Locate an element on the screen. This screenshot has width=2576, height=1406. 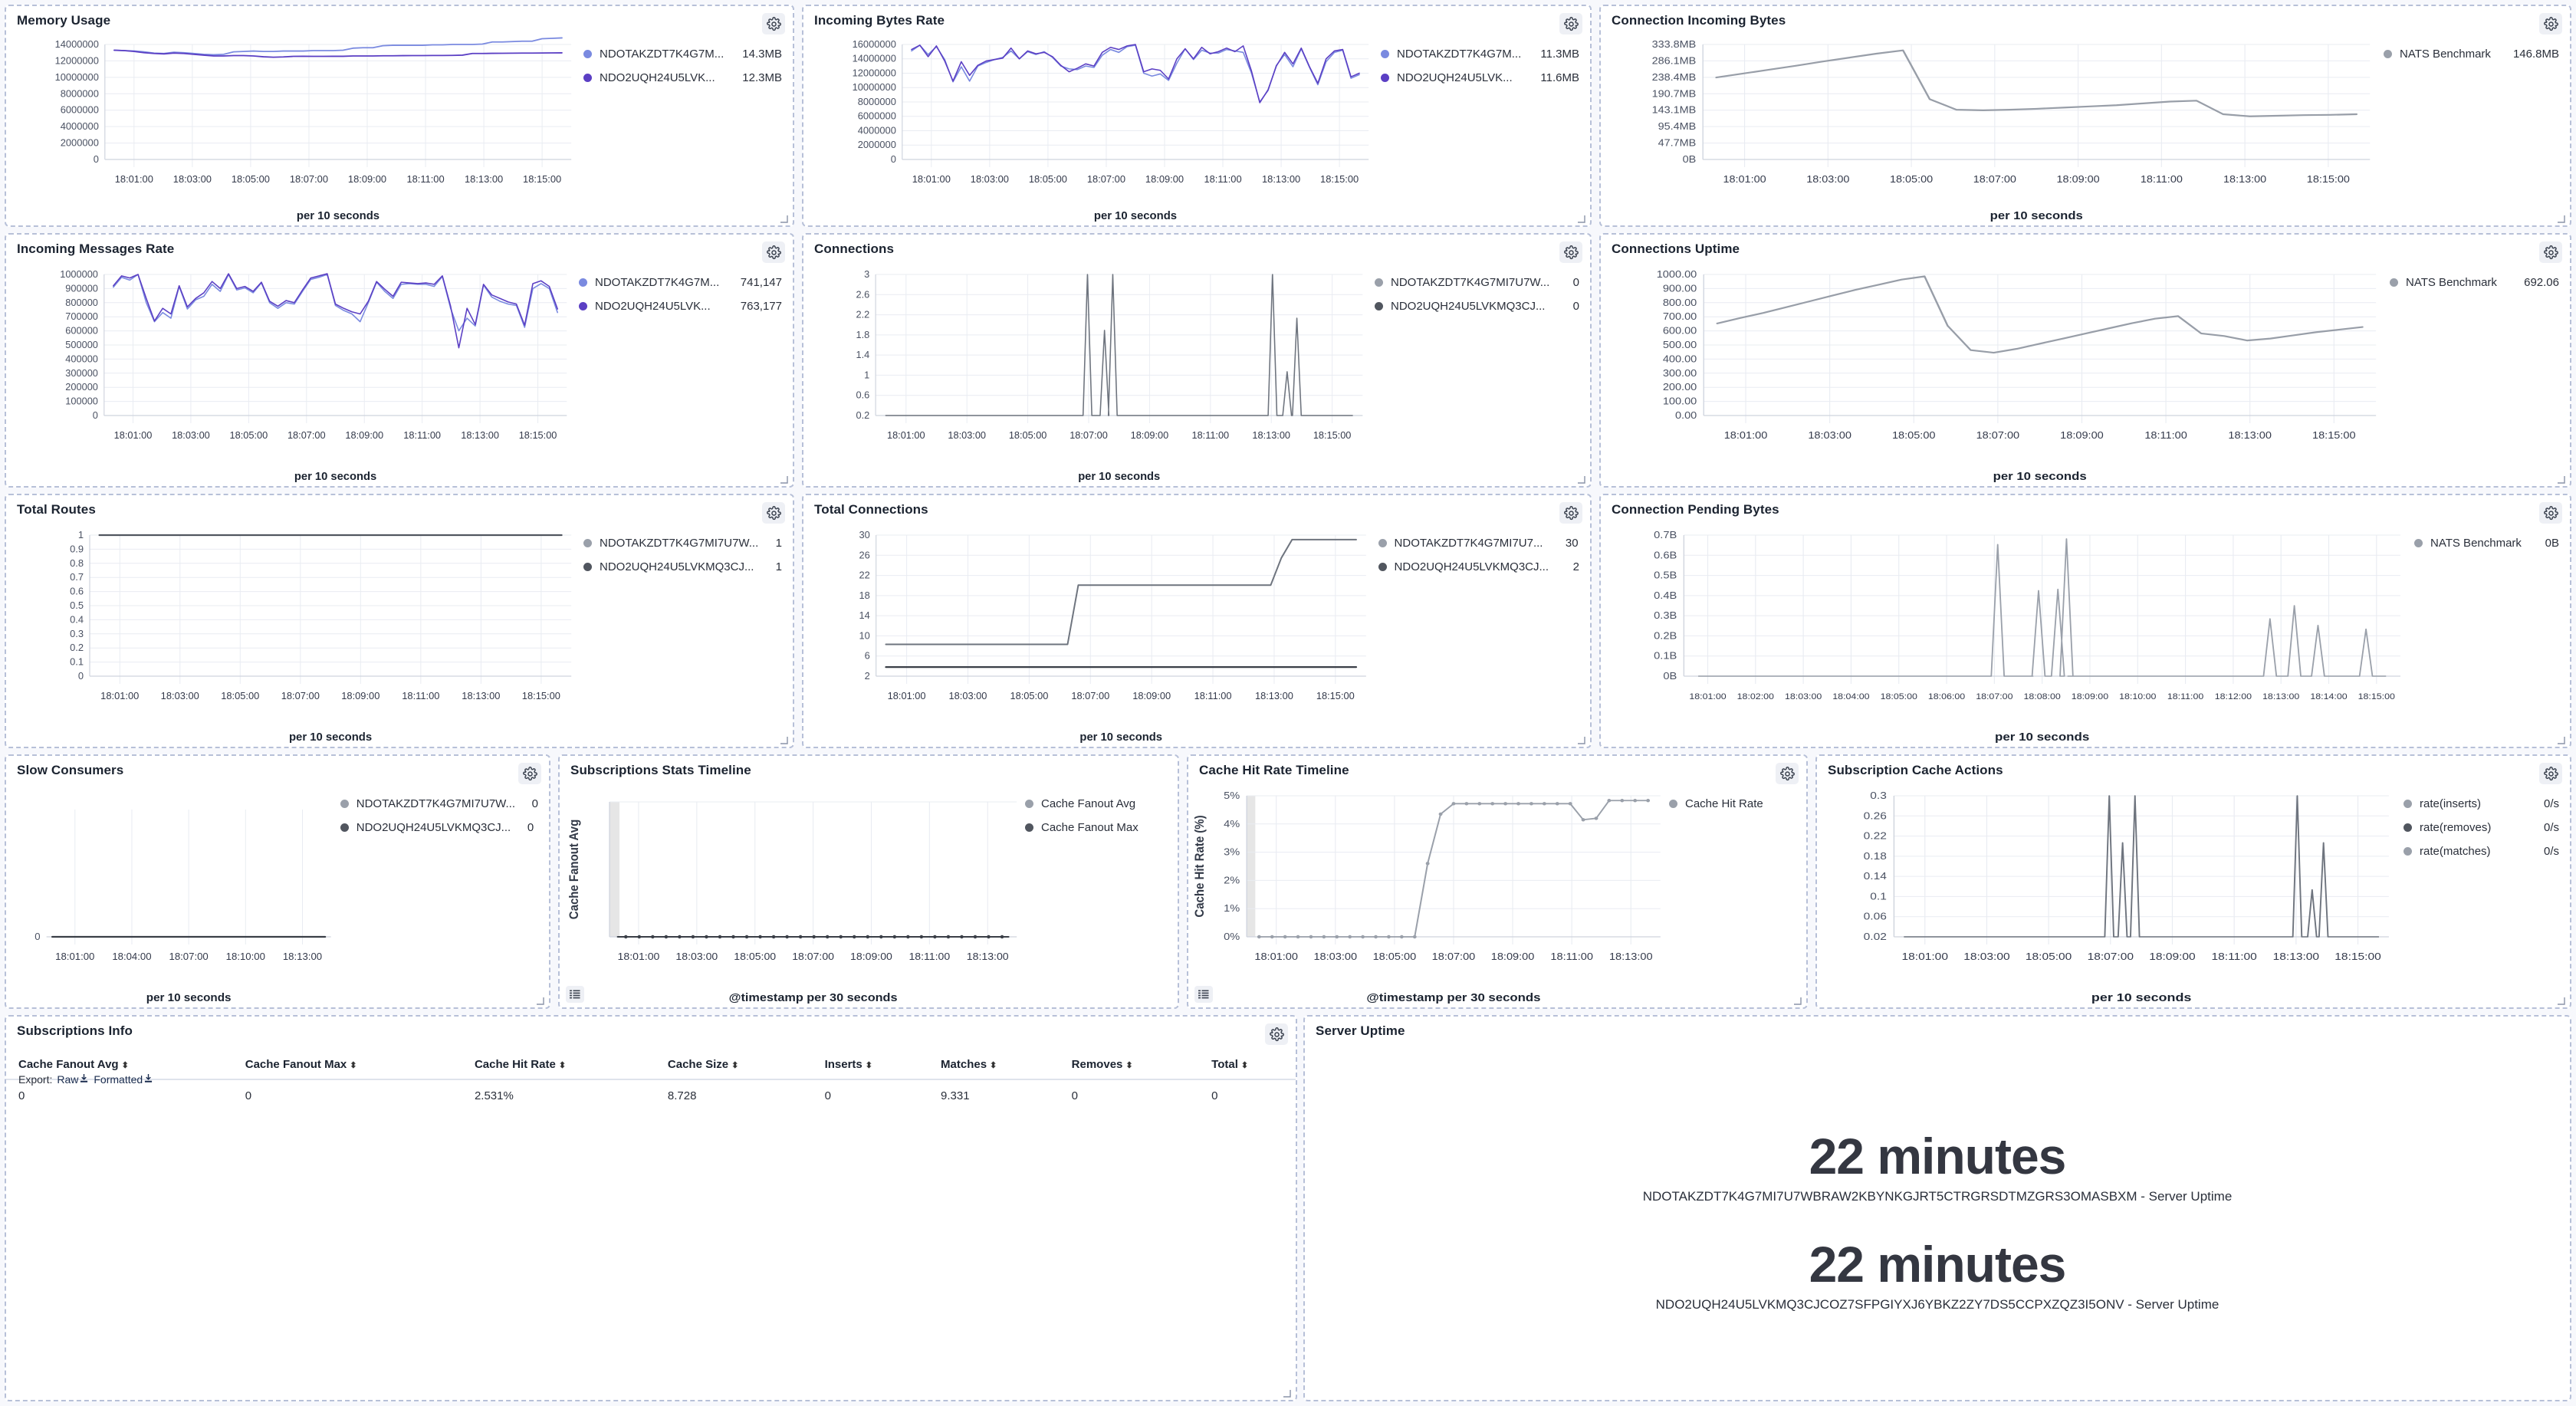
column-header: Inserts ⬍ is located at coordinates (871, 1066).